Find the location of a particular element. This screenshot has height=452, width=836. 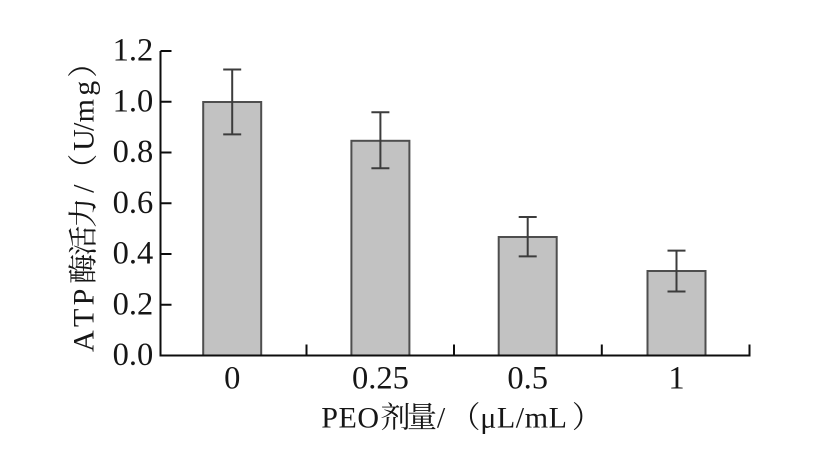

svg-text: 1 is located at coordinates (676, 379).